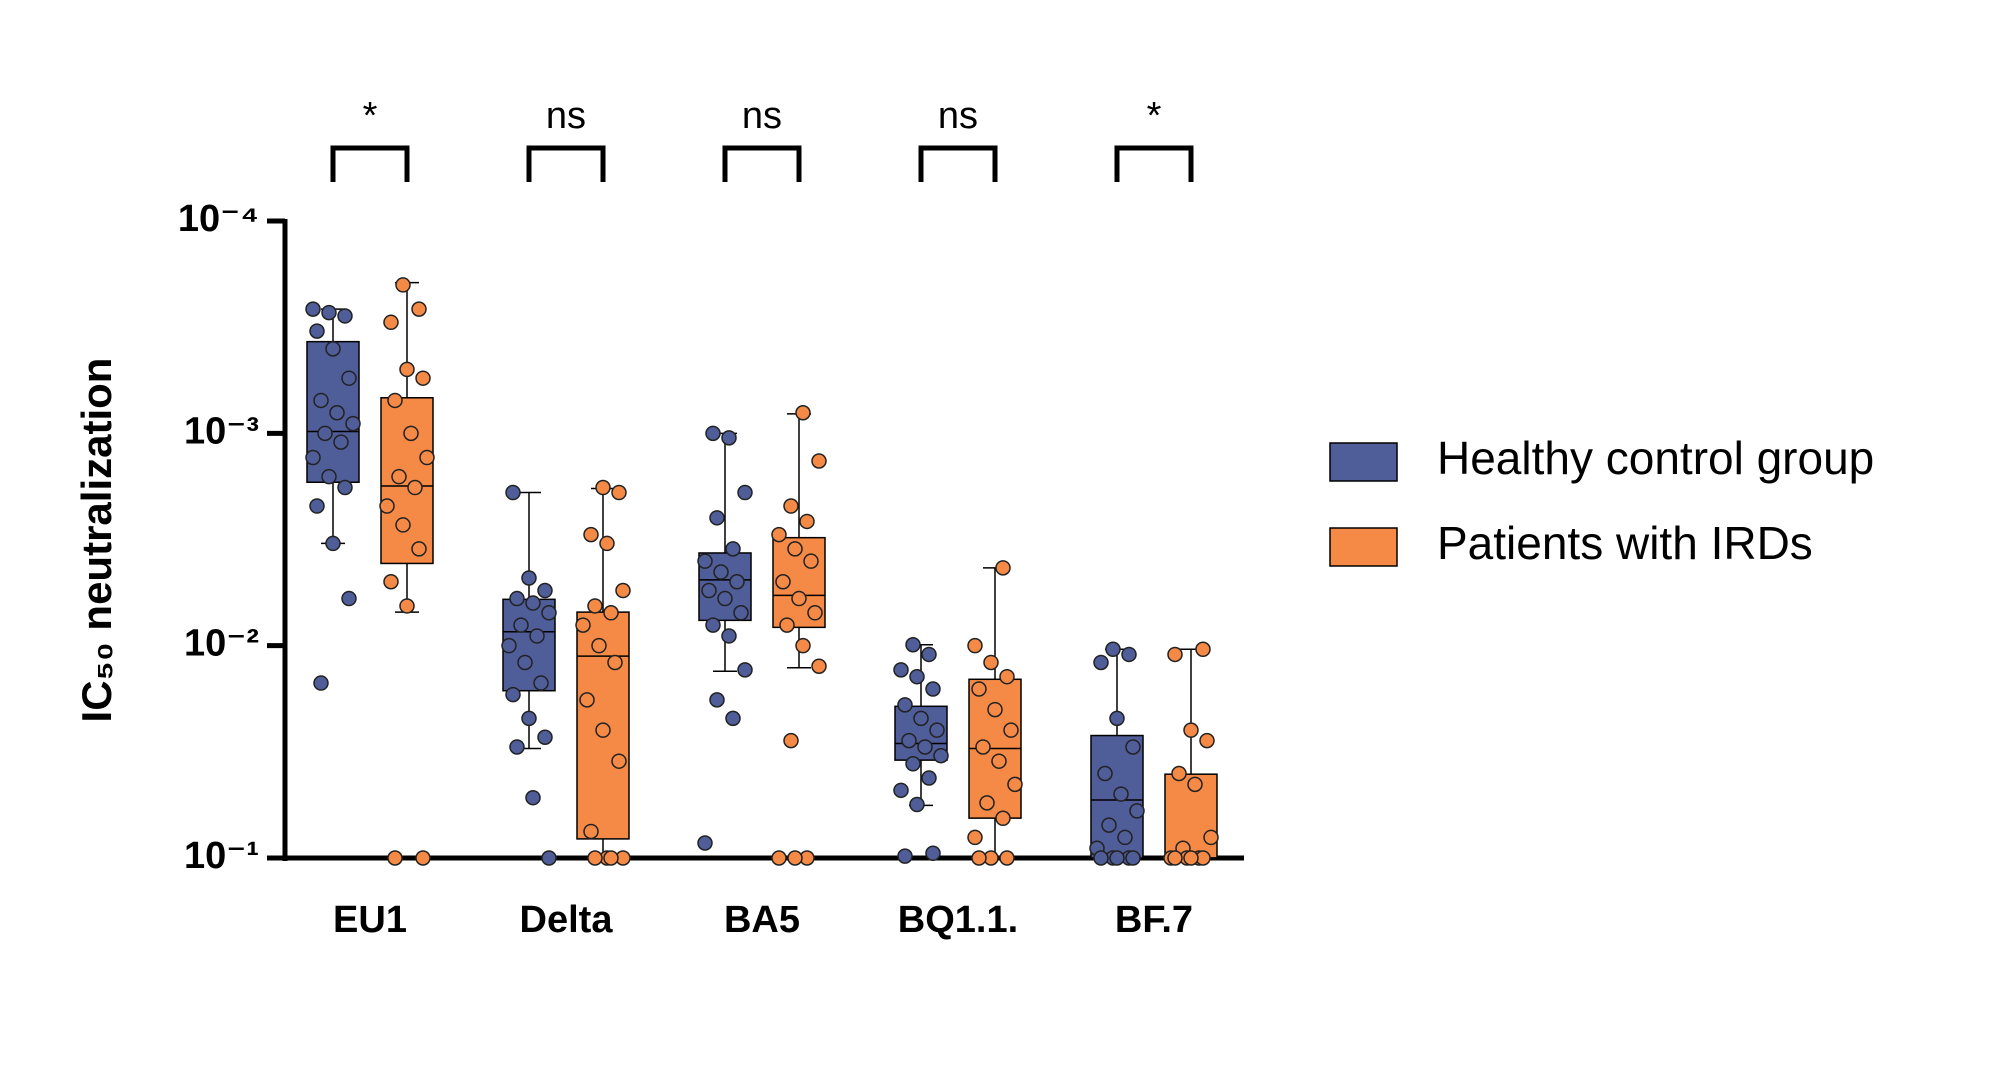  Describe the element at coordinates (96, 540) in the screenshot. I see `y-axis-label: IC₅₀ neutralization` at that location.